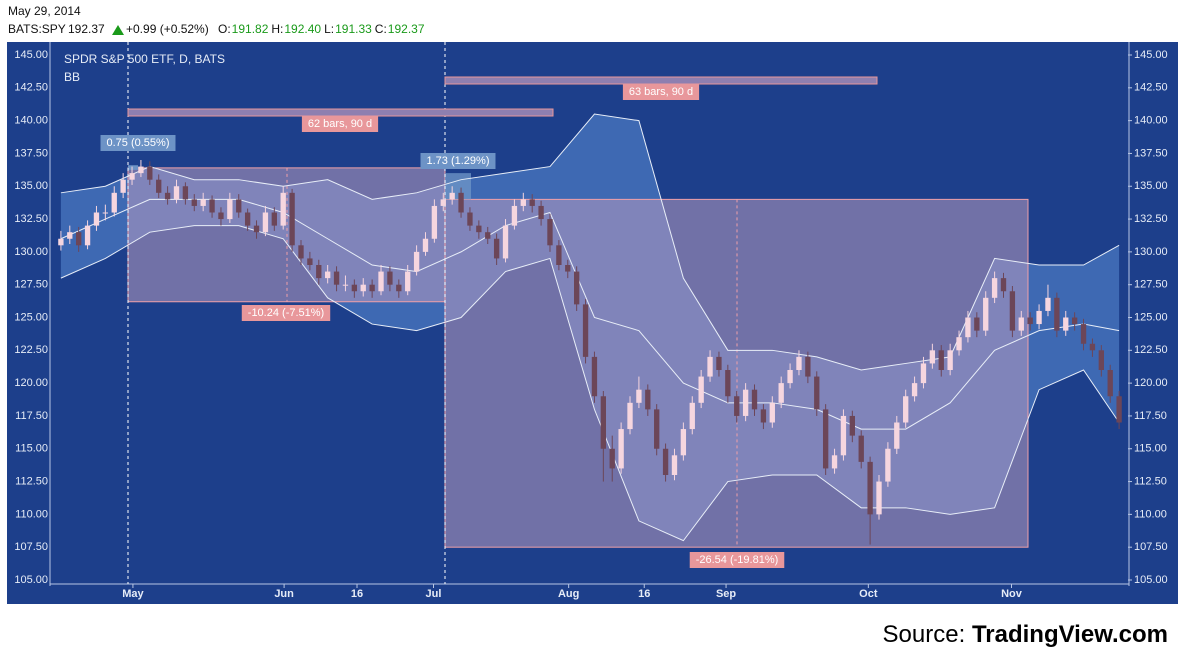 This screenshot has height=666, width=1184. Describe the element at coordinates (644, 594) in the screenshot. I see `x-tick-label: 16` at that location.